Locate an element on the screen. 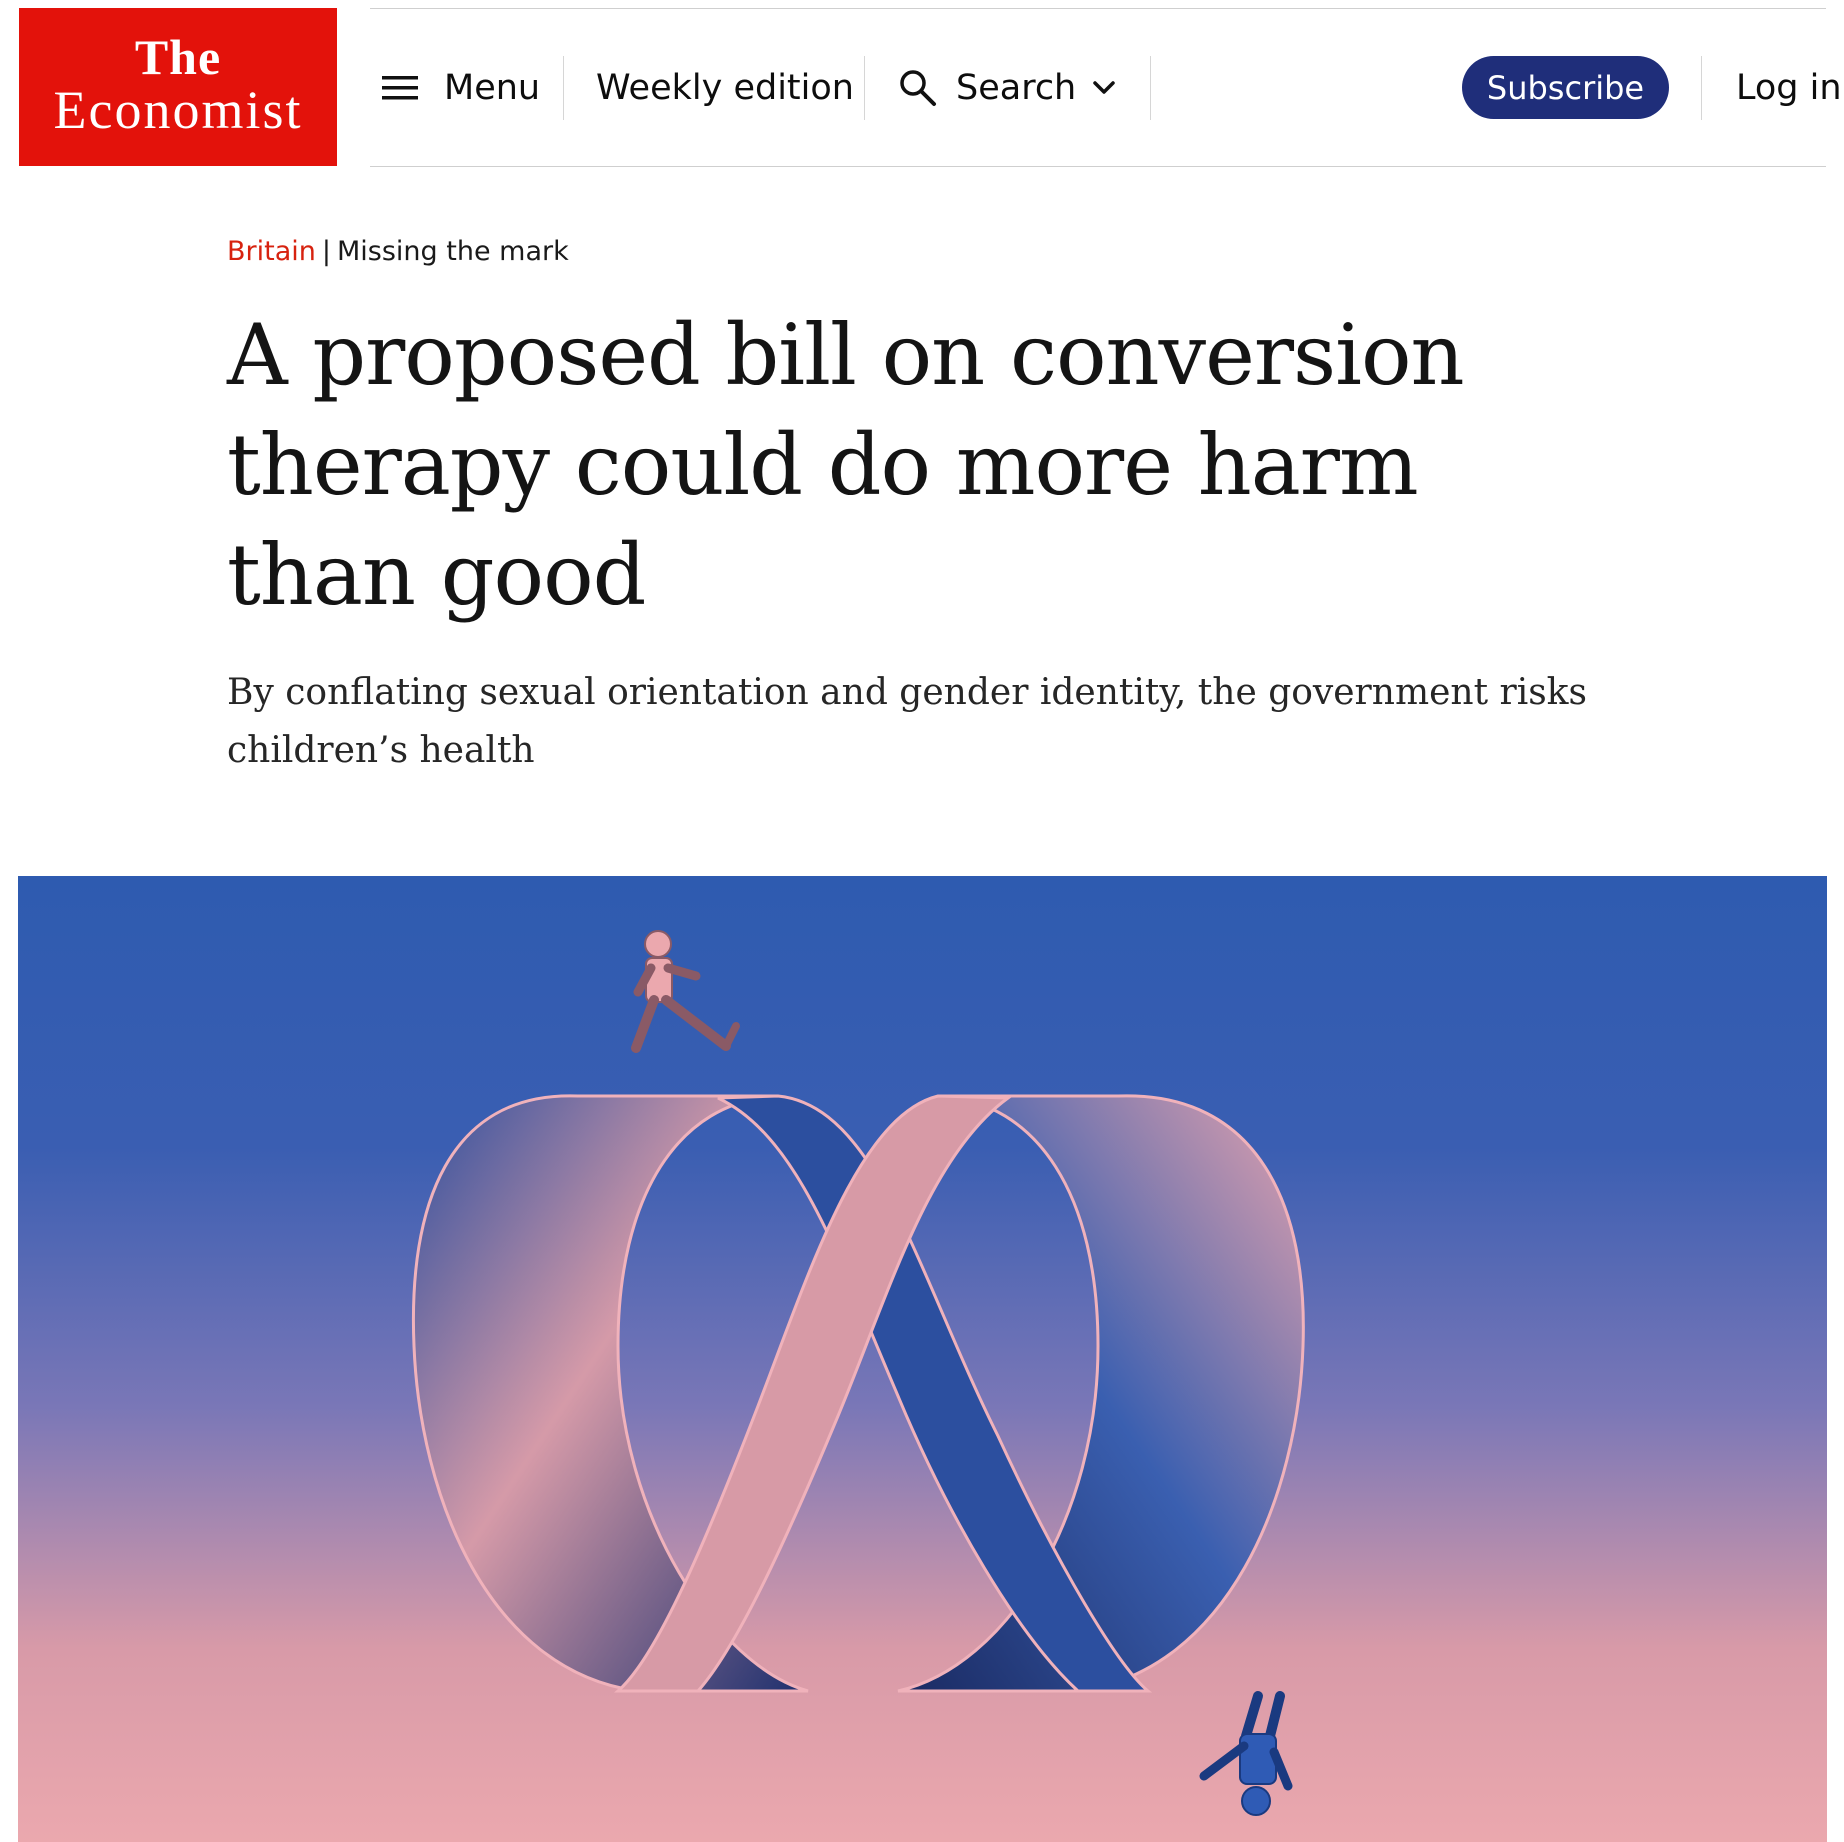 The width and height of the screenshot is (1844, 1842). search-button: Search is located at coordinates (1007, 88).